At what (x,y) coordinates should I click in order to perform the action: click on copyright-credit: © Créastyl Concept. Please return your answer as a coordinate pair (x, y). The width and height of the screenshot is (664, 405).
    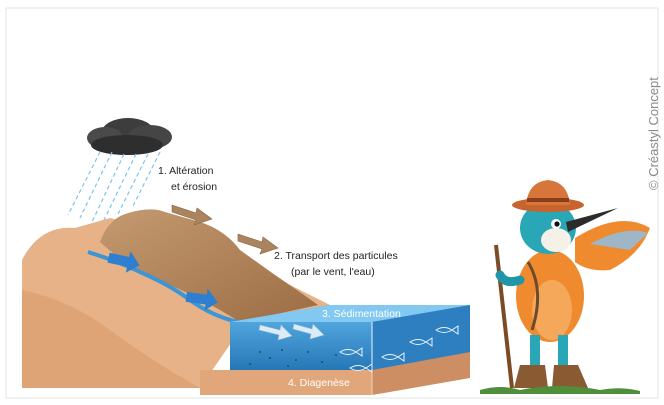
    Looking at the image, I should click on (653, 133).